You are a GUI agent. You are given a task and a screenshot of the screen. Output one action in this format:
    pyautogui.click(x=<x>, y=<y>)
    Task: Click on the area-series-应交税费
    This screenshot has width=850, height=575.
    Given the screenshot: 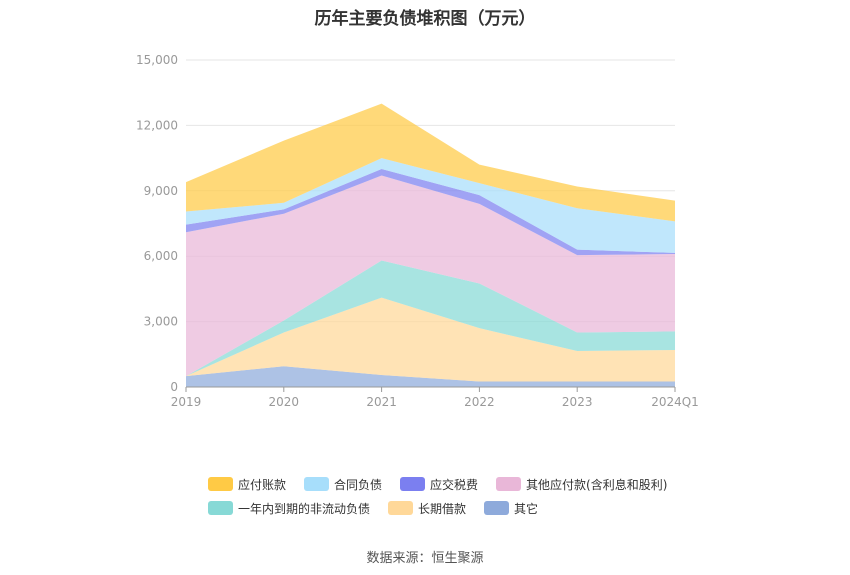 What is the action you would take?
    pyautogui.click(x=430, y=212)
    